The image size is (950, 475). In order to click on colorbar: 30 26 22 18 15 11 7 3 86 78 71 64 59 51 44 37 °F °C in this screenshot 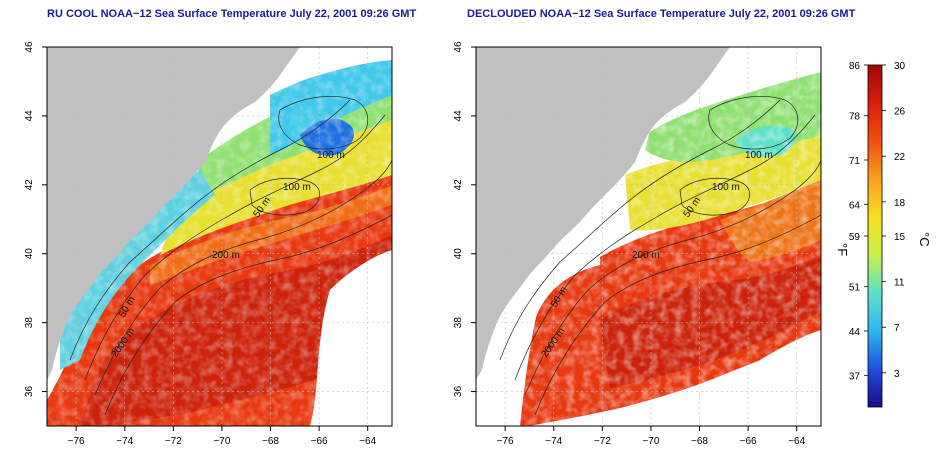, I will do `click(883, 234)`.